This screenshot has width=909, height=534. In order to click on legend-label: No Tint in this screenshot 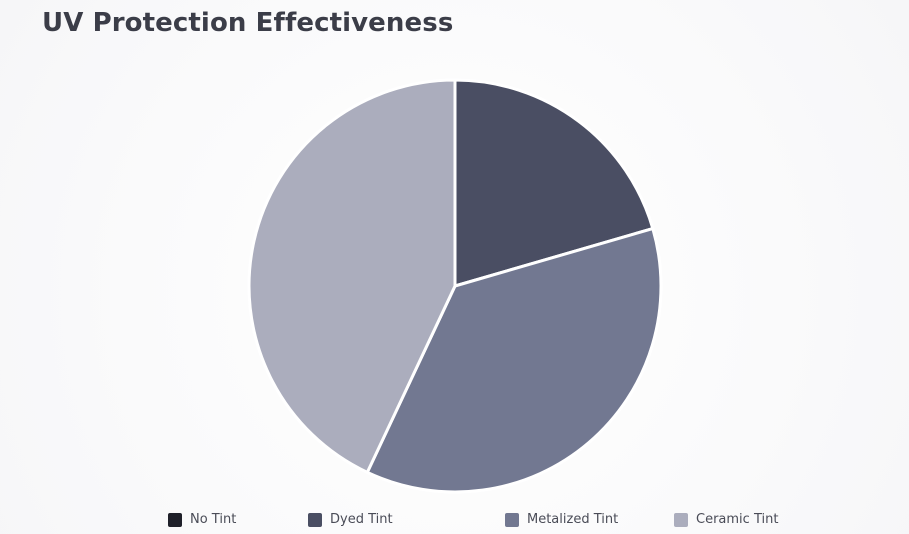, I will do `click(213, 519)`.